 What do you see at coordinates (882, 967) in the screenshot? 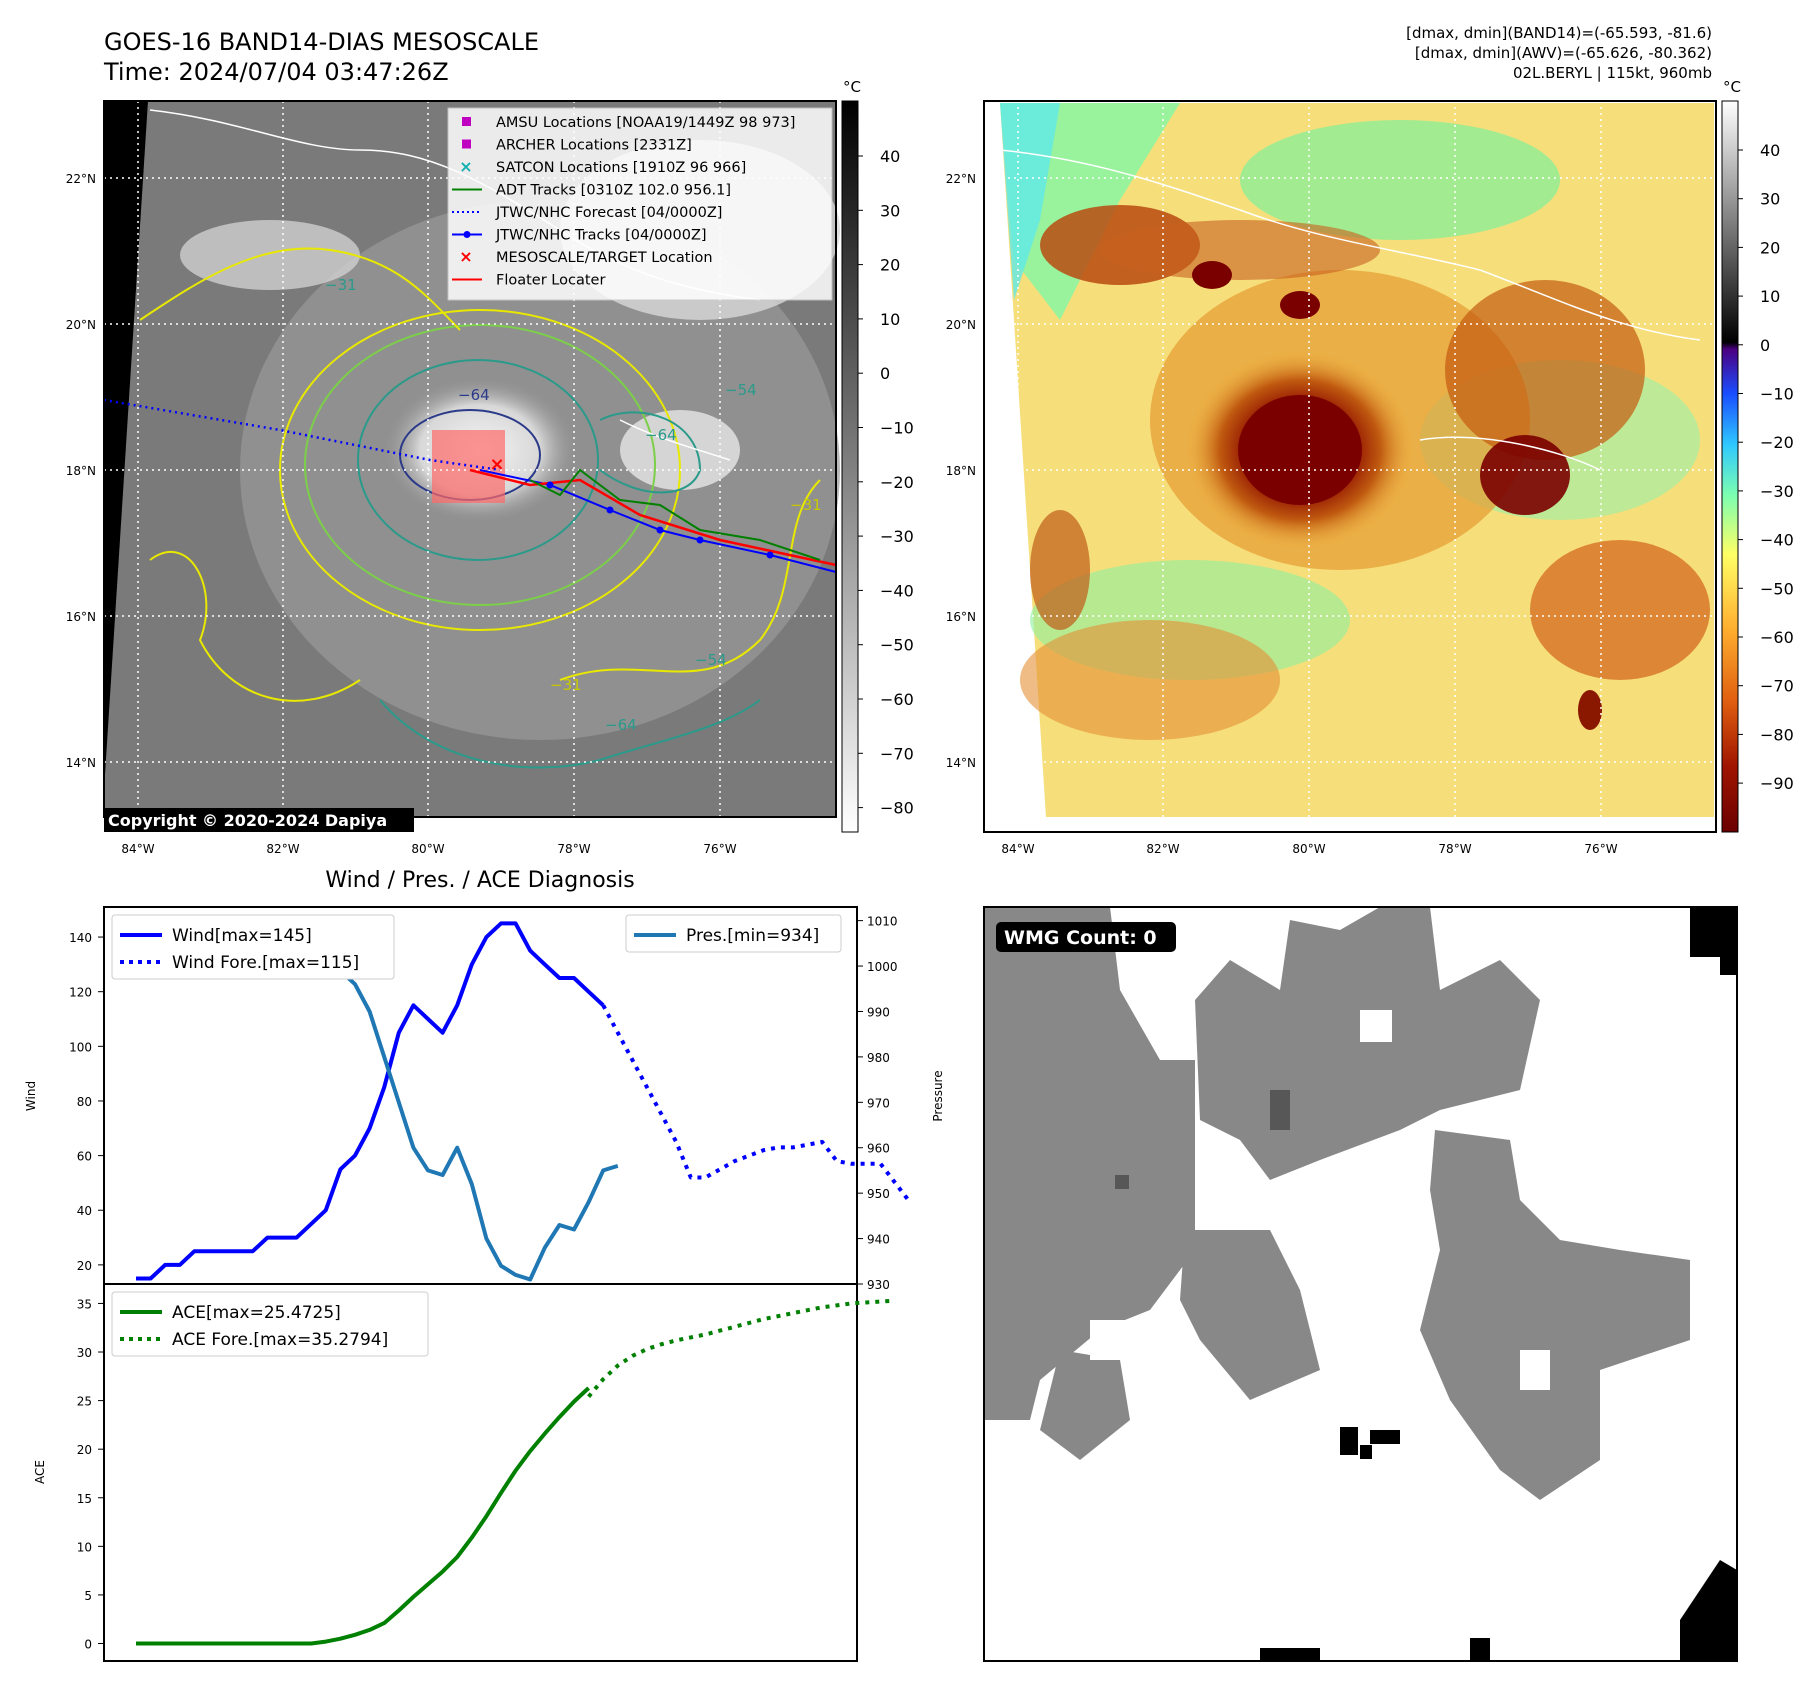
I see `pressure-tick-label: 1000` at bounding box center [882, 967].